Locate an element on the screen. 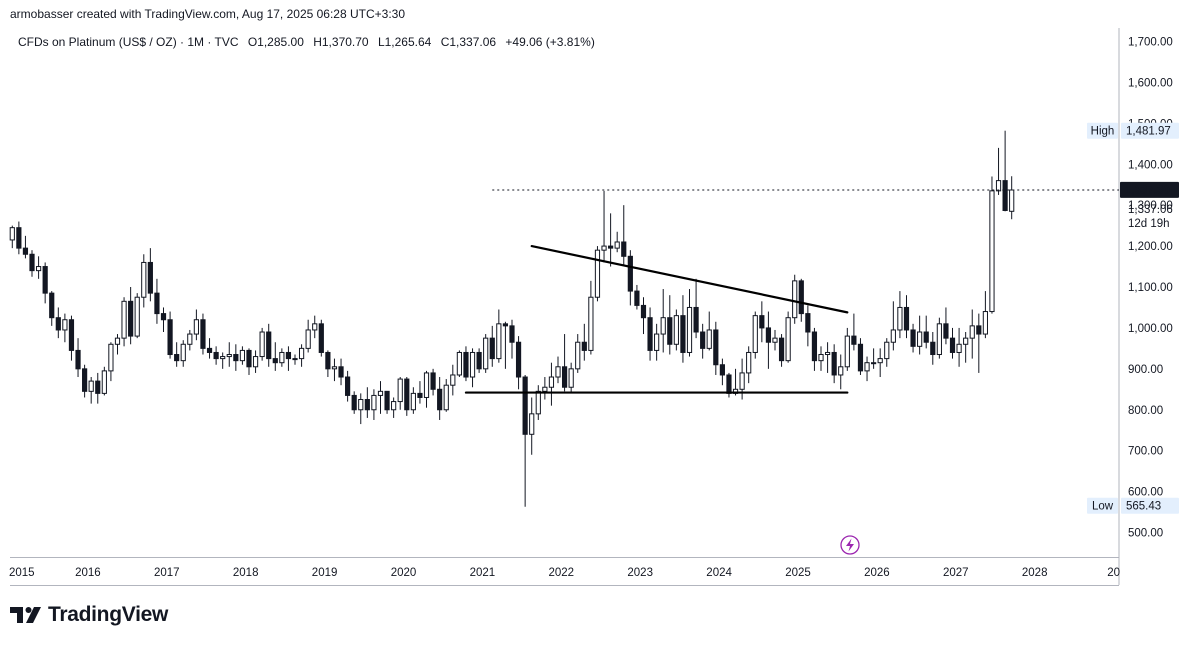 The height and width of the screenshot is (646, 1195). brand-name: TradingView is located at coordinates (108, 614).